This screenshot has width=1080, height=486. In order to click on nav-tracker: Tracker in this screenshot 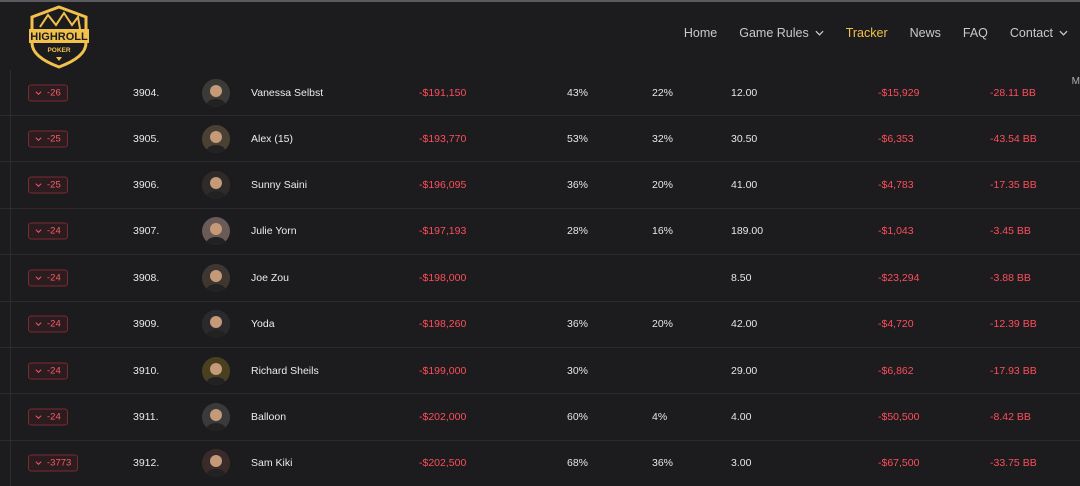, I will do `click(867, 33)`.